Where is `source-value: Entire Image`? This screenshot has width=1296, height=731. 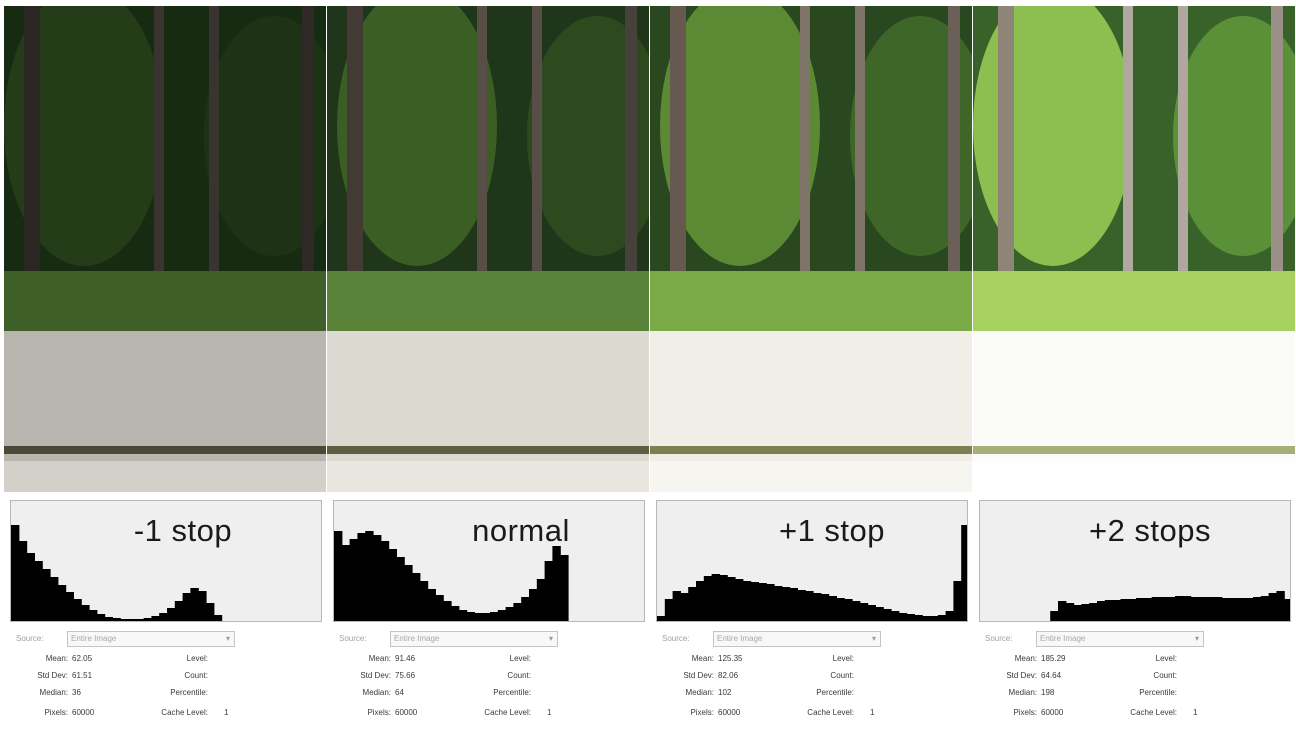 source-value: Entire Image is located at coordinates (417, 638).